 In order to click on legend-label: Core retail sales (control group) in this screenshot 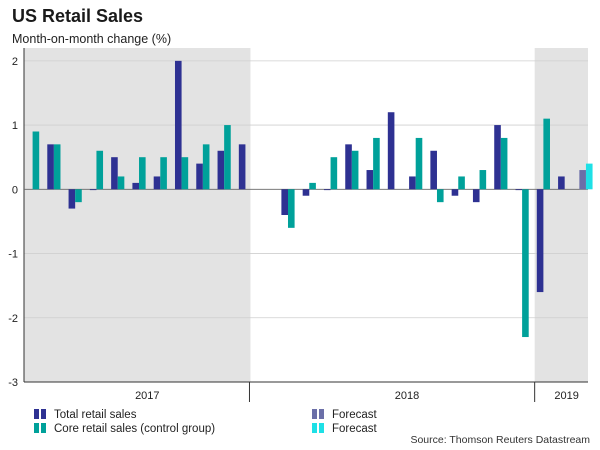, I will do `click(134, 429)`.